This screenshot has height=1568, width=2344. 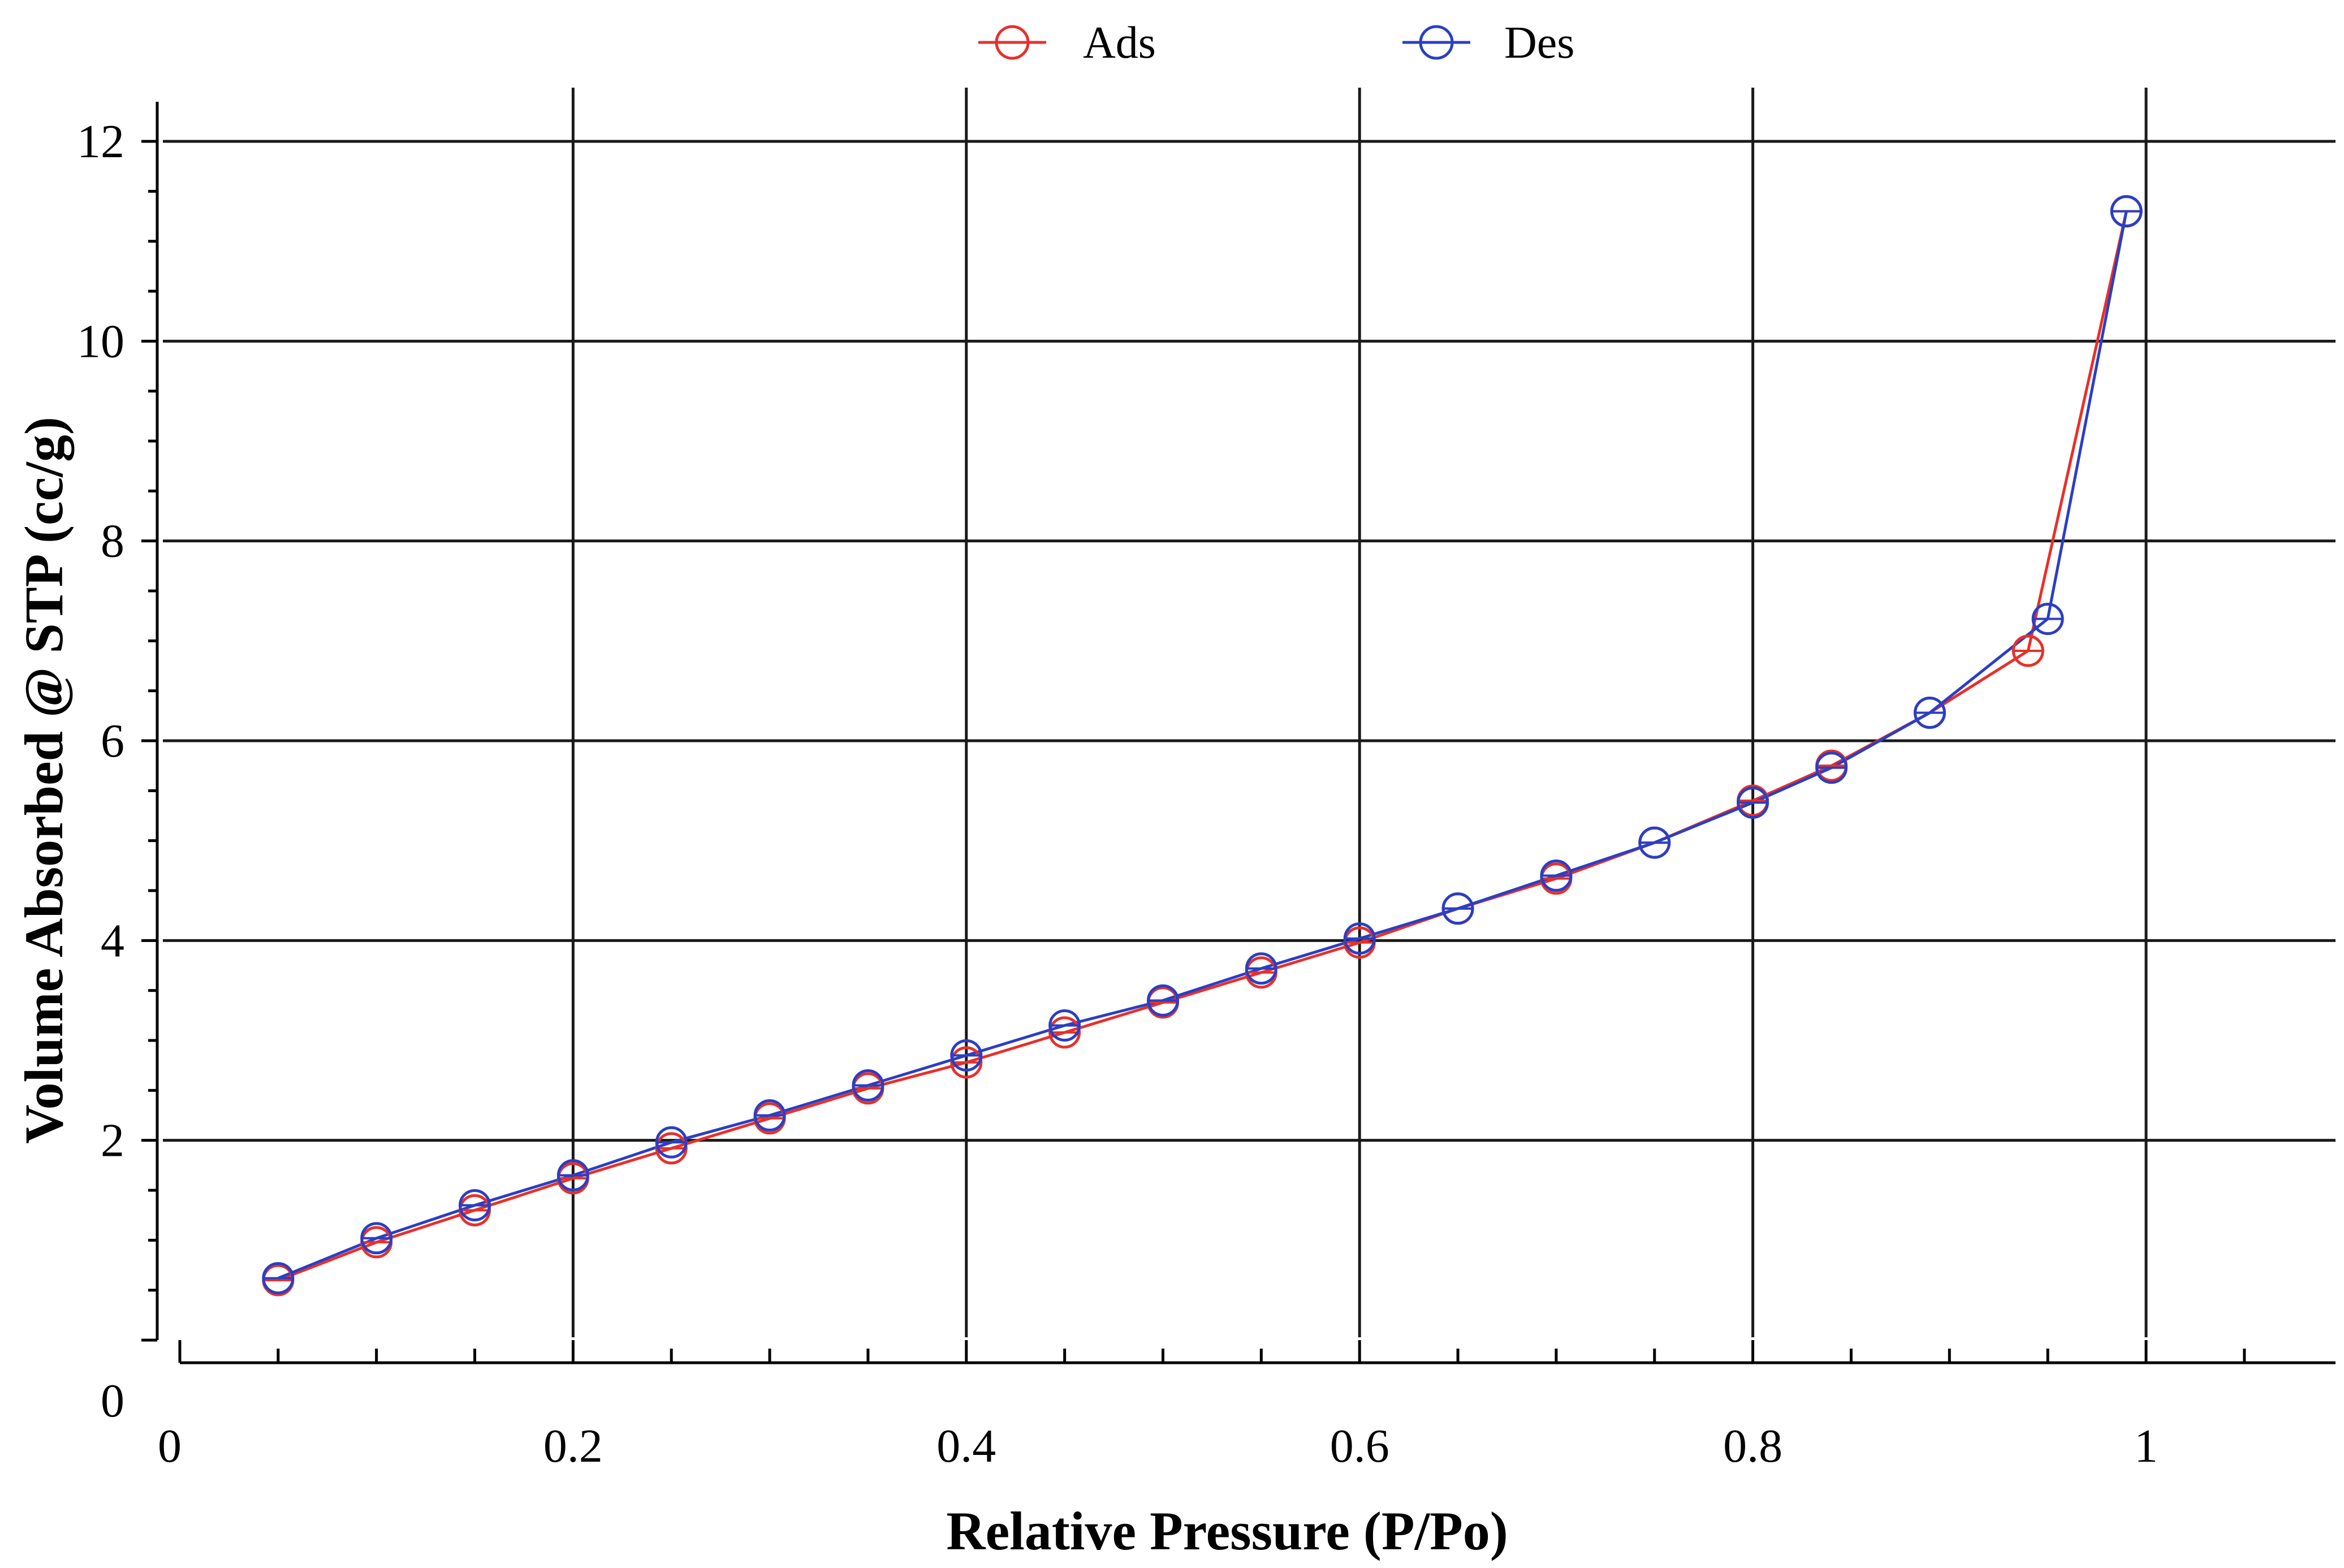 What do you see at coordinates (1488, 43) in the screenshot?
I see `legend-item-des: Des` at bounding box center [1488, 43].